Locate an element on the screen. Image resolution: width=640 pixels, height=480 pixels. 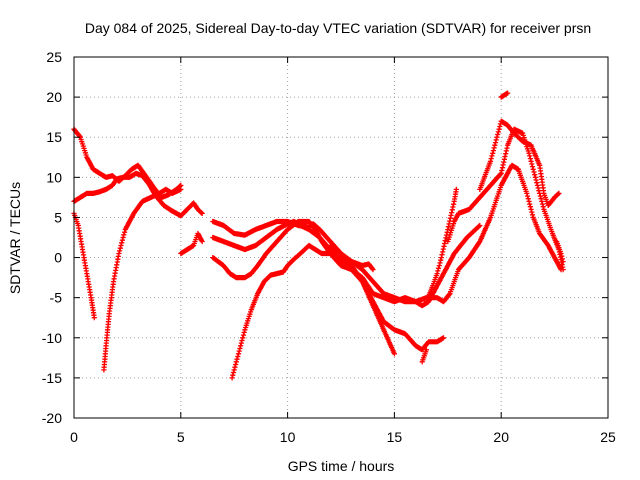
y-tick-label: 10 is located at coordinates (54, 177).